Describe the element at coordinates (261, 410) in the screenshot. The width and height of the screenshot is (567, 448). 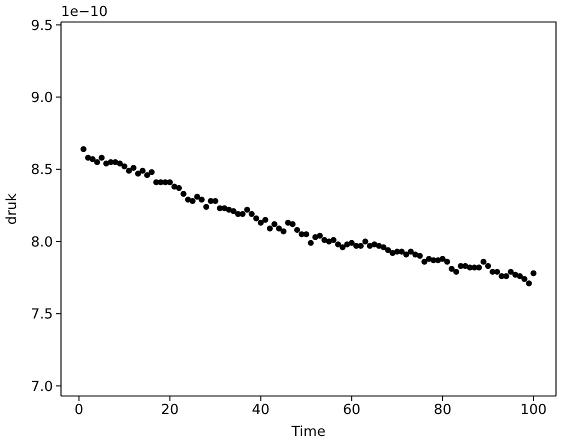
I see `x-tick-label: 40` at that location.